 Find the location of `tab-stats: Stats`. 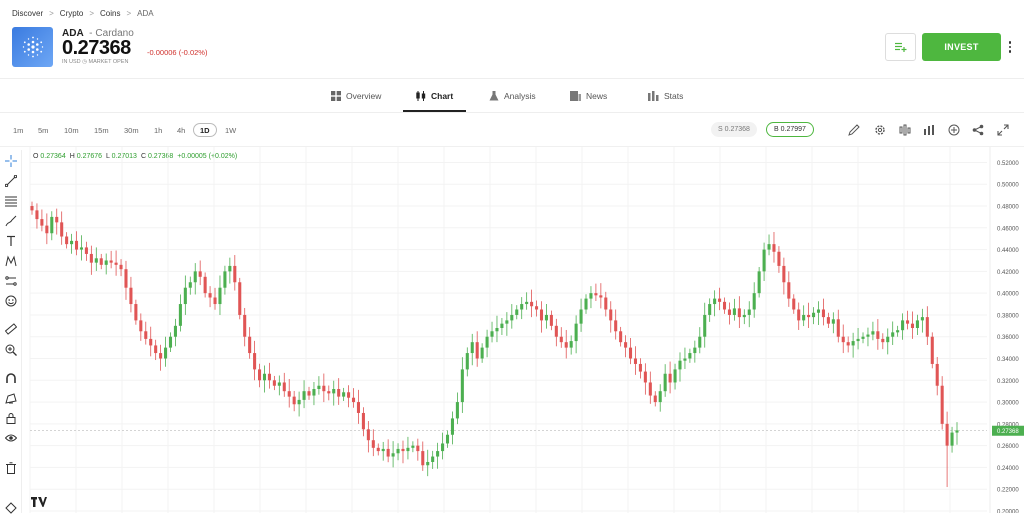

tab-stats: Stats is located at coordinates (665, 95).